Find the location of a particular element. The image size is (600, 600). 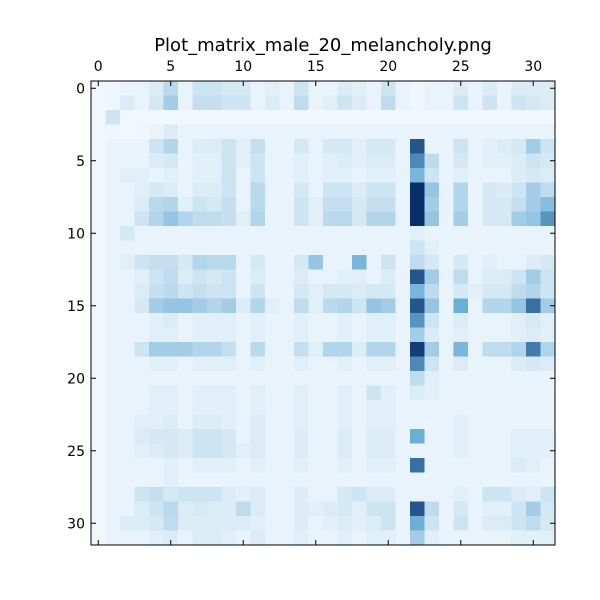

x-tick-label: 0 is located at coordinates (98, 67).